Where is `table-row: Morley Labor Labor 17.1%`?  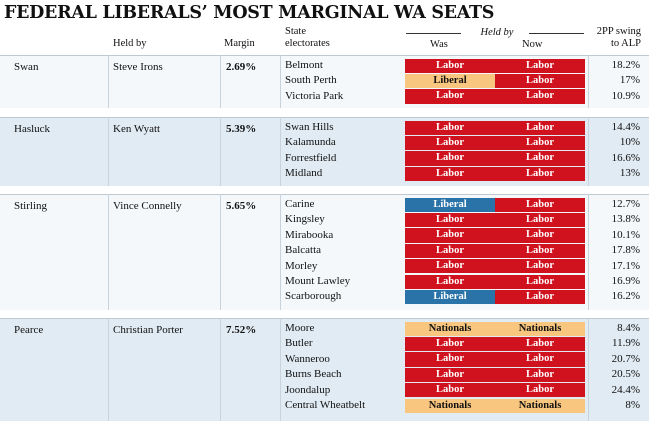
table-row: Morley Labor Labor 17.1% is located at coordinates (324, 266).